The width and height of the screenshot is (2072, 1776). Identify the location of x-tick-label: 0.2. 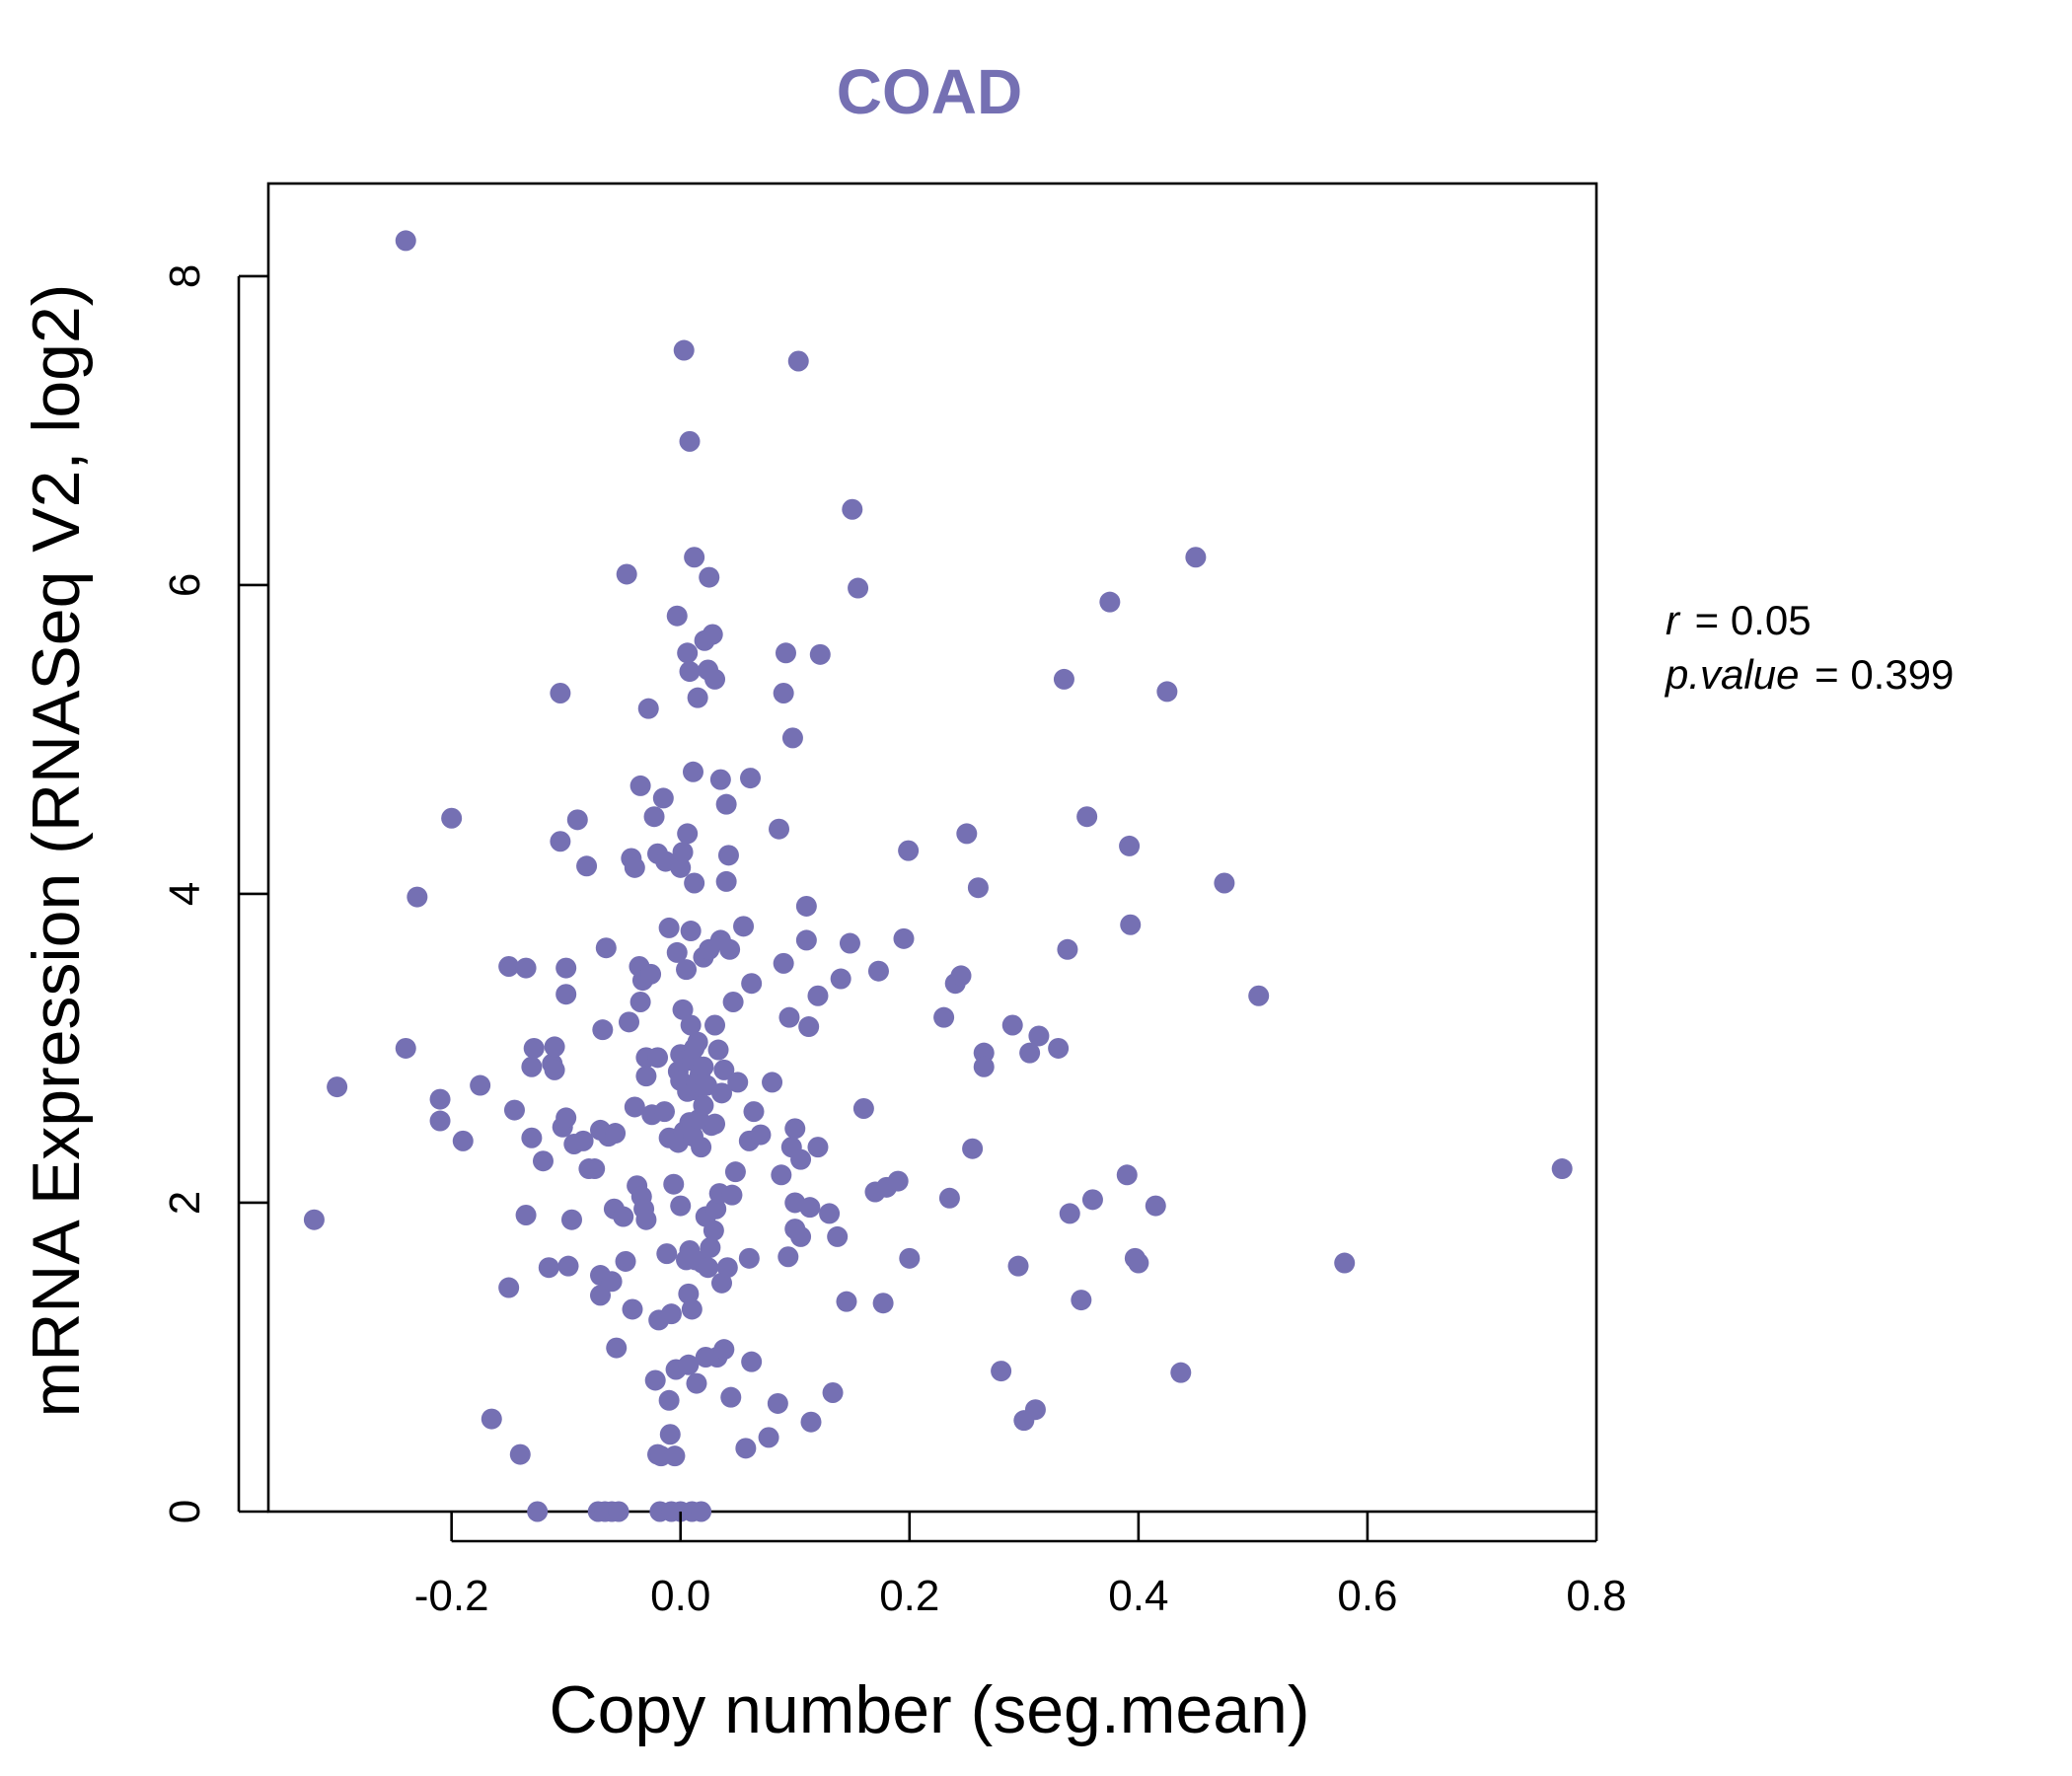
(909, 1596).